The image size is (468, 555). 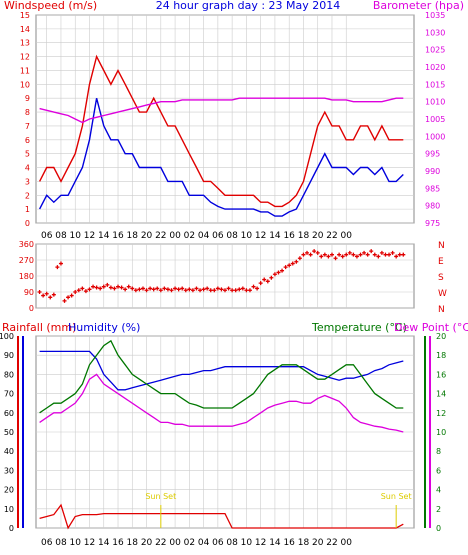 I want to click on y-tick-label-right: 10, so click(x=441, y=432).